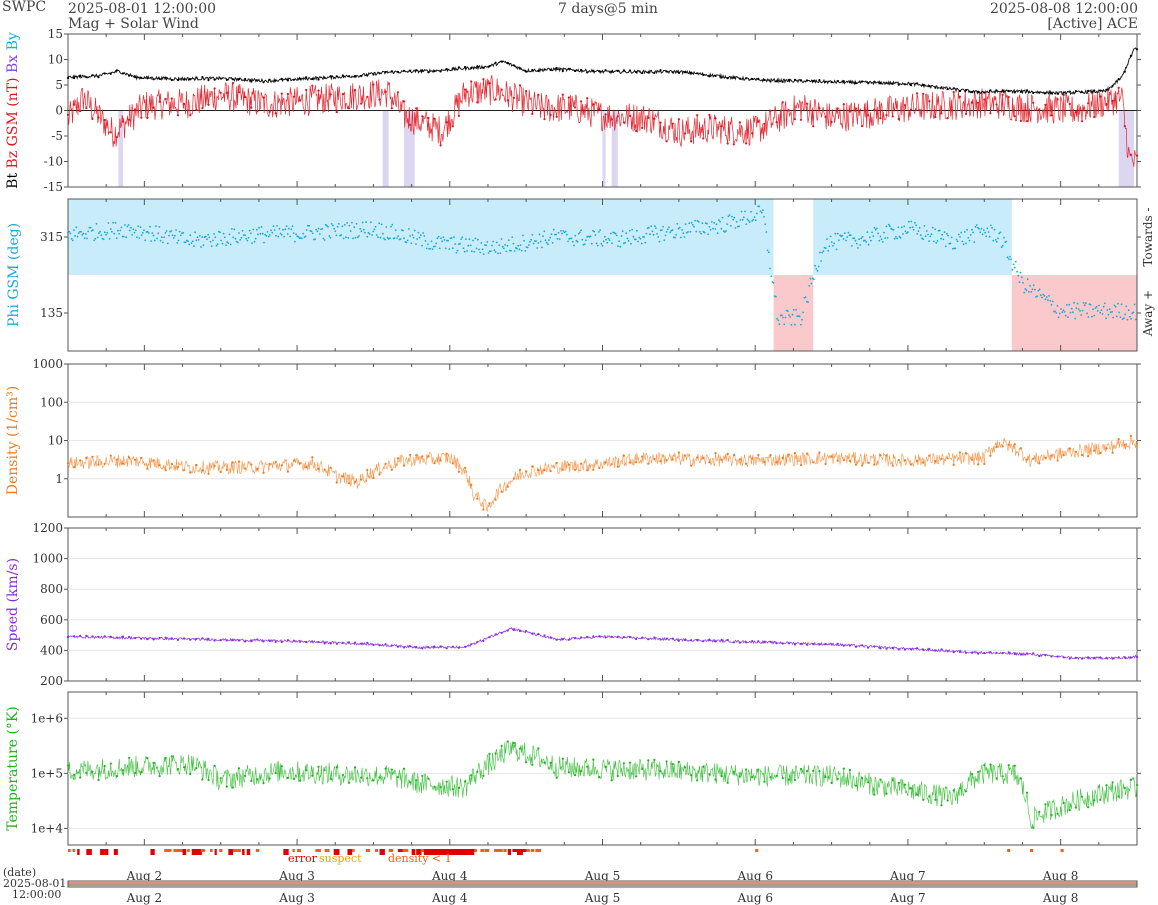 This screenshot has width=1158, height=905. What do you see at coordinates (13, 110) in the screenshot?
I see `y-axis-label: Bt Bz GSM (nT) Bx By` at bounding box center [13, 110].